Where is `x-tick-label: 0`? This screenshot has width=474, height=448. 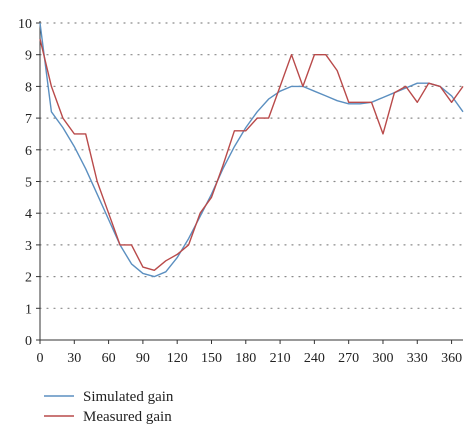 x-tick-label: 0 is located at coordinates (40, 358).